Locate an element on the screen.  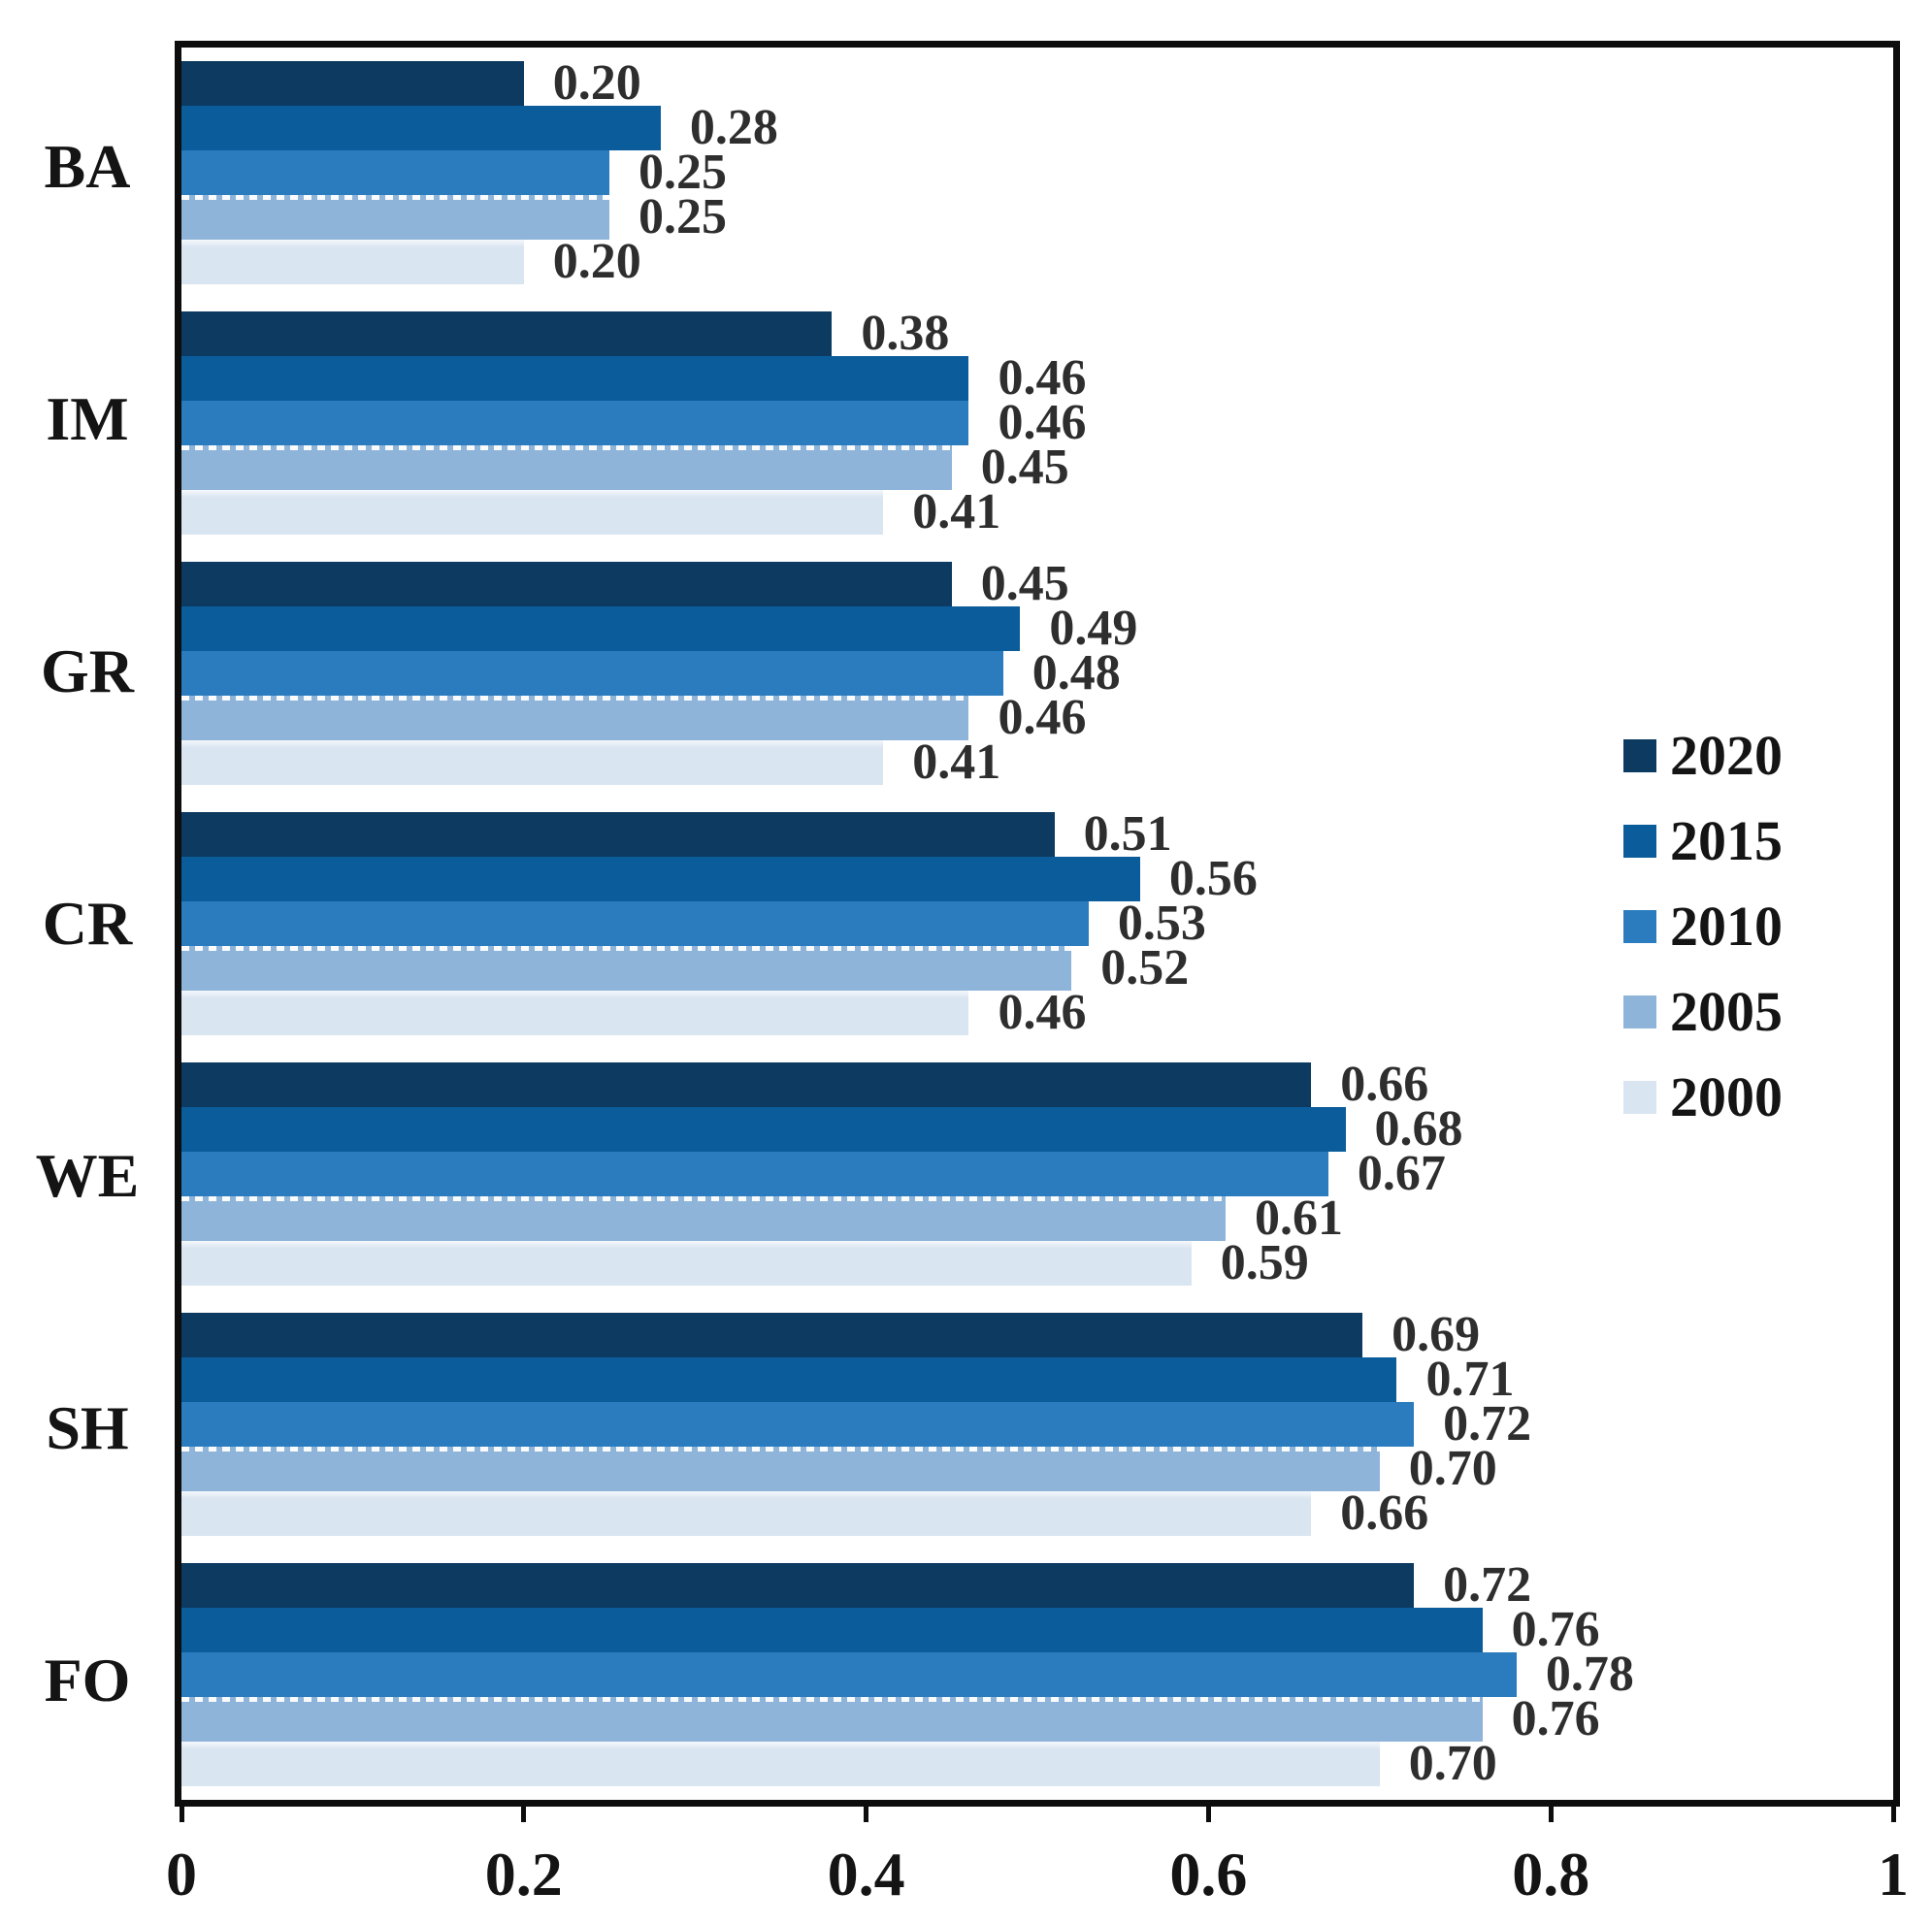
legend-swatch-2010 is located at coordinates (1639, 926).